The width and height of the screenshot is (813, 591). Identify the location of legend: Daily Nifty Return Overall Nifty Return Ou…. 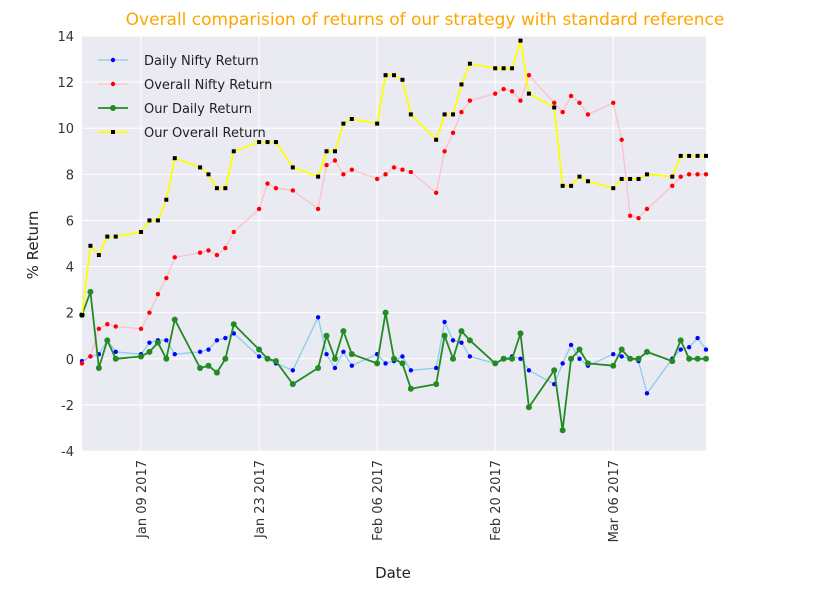
(185, 97).